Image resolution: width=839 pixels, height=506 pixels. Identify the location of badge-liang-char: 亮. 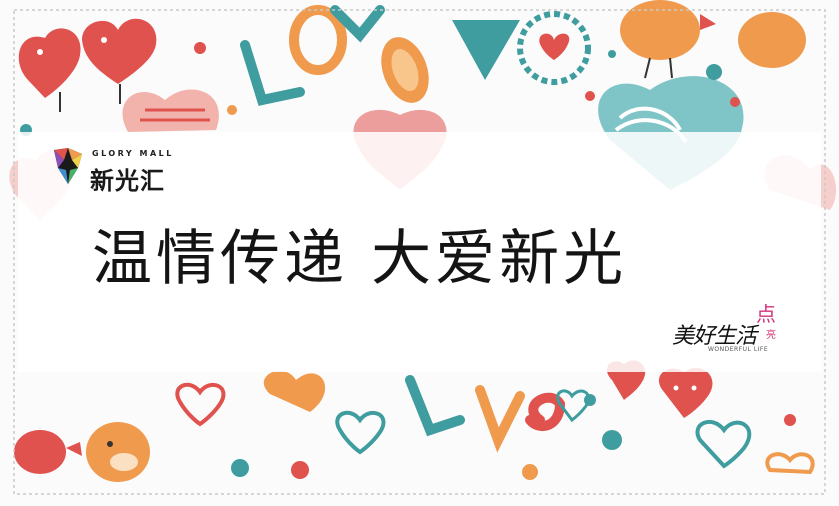
(771, 335).